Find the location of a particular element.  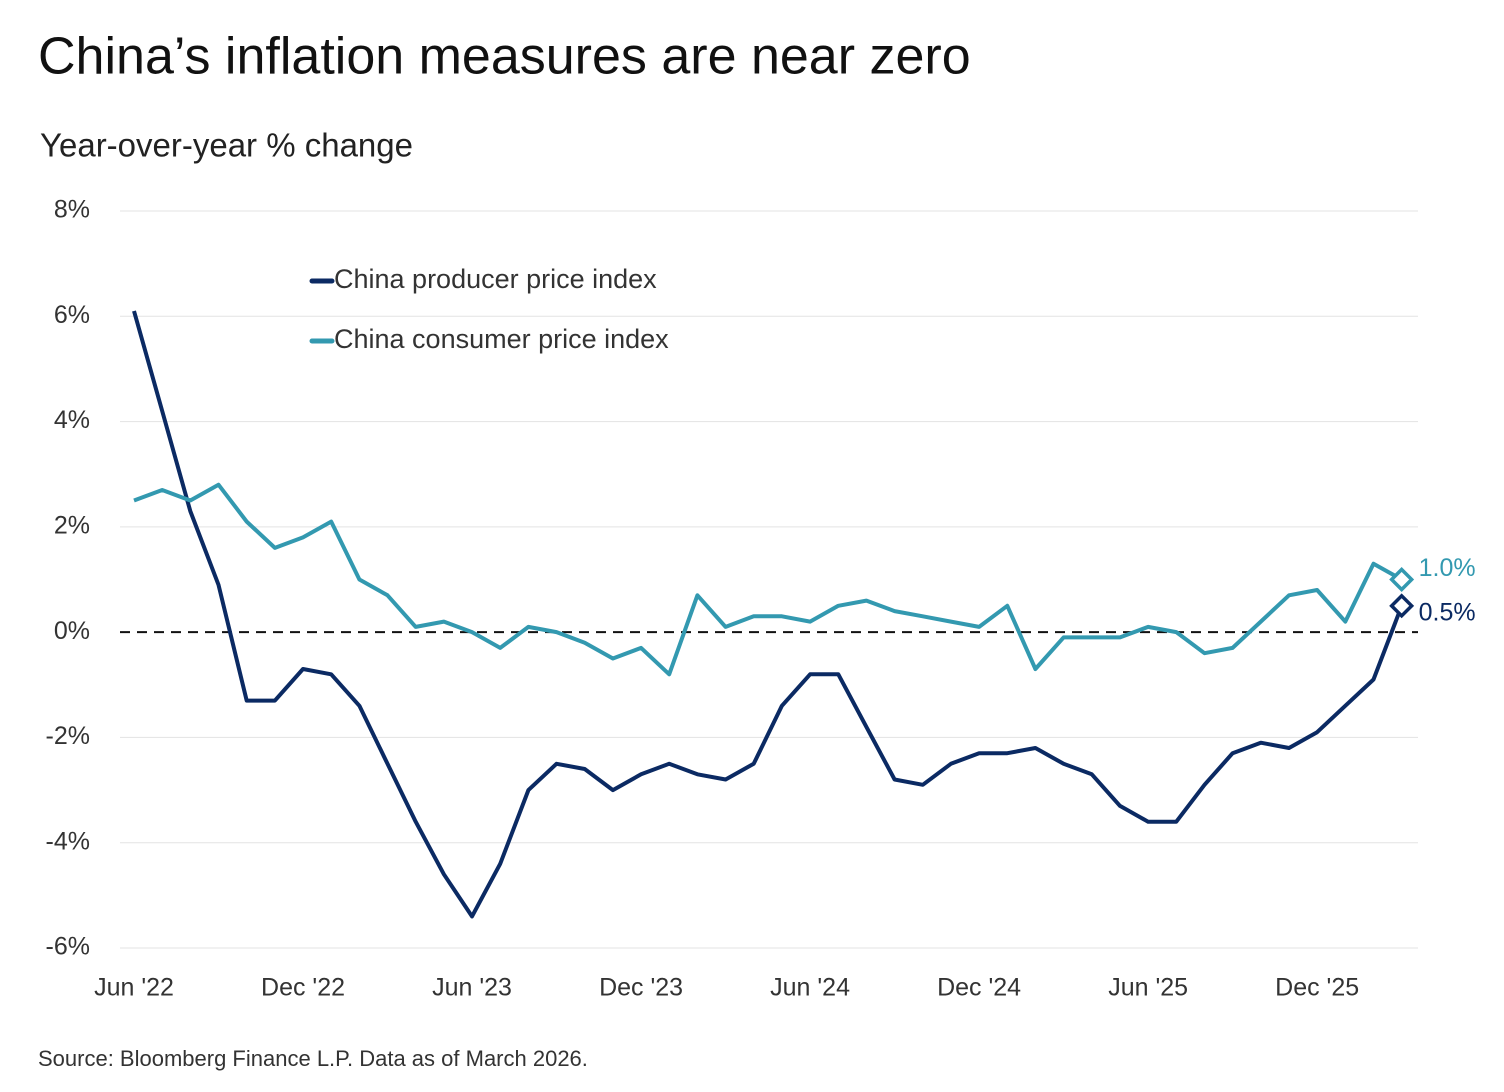

x-tick-label: Jun '22 is located at coordinates (134, 988).